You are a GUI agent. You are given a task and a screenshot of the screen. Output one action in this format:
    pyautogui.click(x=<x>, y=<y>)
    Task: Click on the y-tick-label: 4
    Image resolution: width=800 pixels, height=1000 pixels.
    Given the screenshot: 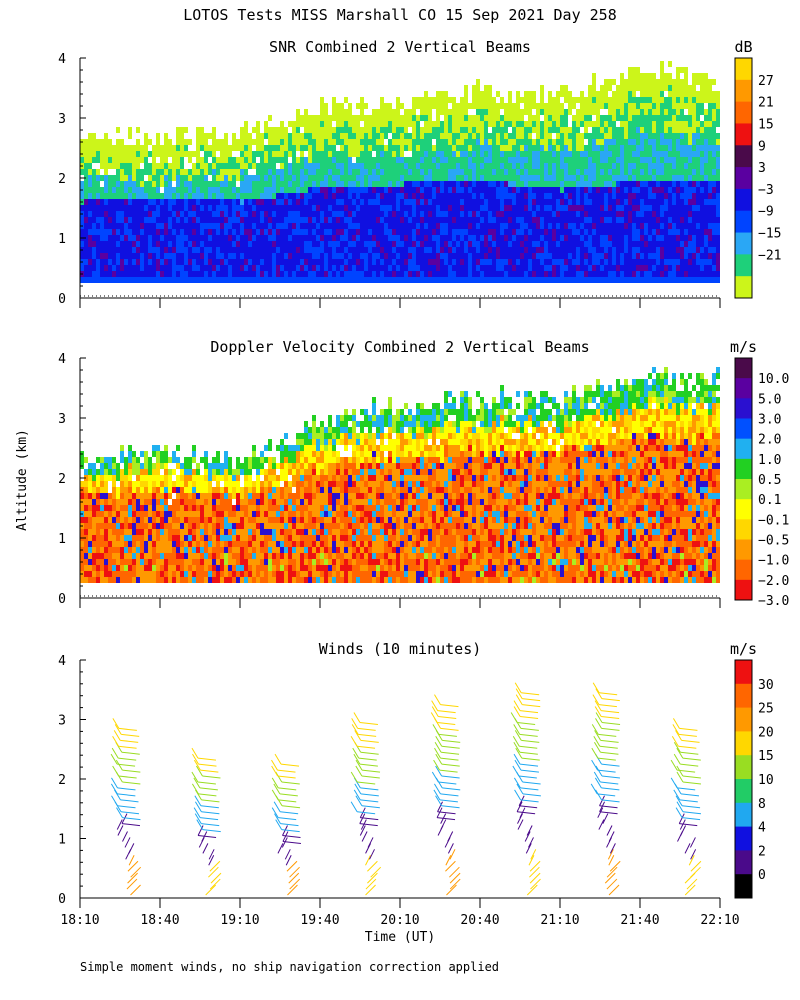 What is the action you would take?
    pyautogui.click(x=62, y=59)
    